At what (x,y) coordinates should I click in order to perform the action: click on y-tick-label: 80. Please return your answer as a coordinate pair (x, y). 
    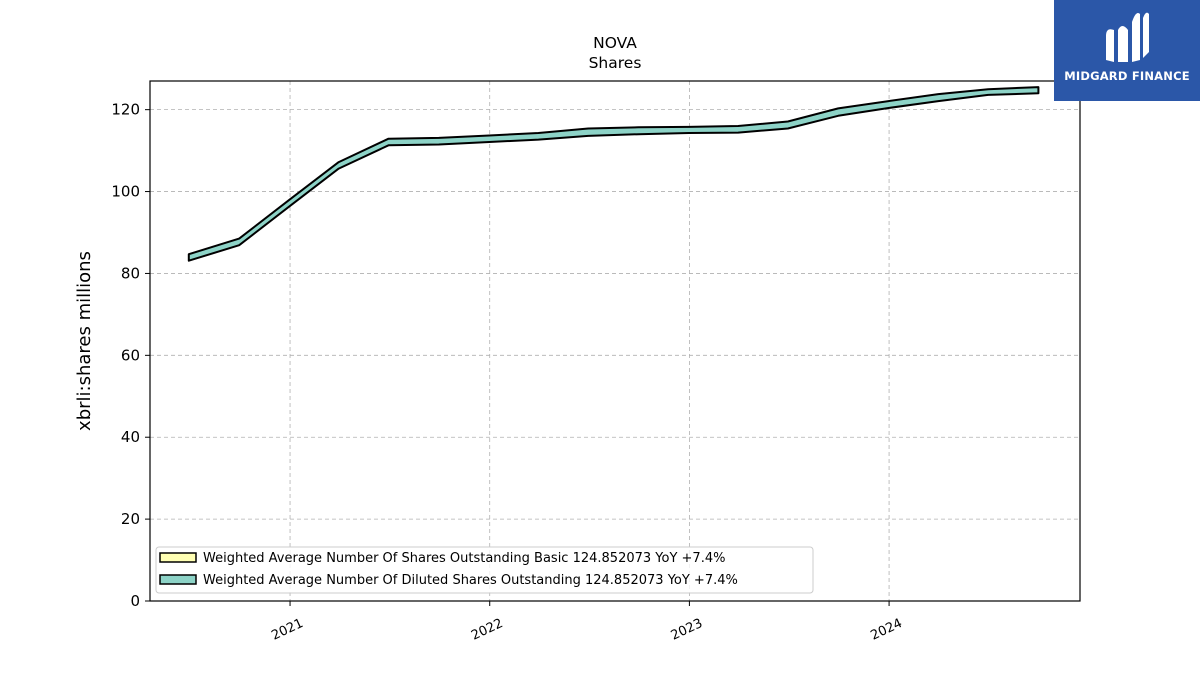
    Looking at the image, I should click on (130, 273).